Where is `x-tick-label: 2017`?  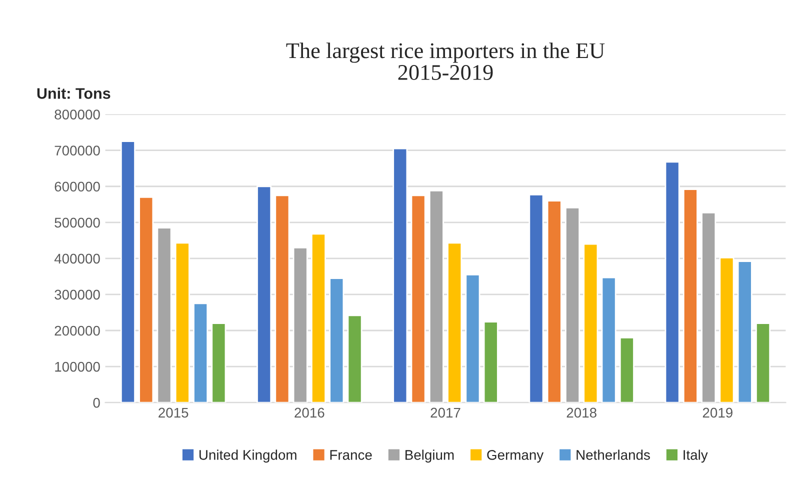
x-tick-label: 2017 is located at coordinates (445, 413).